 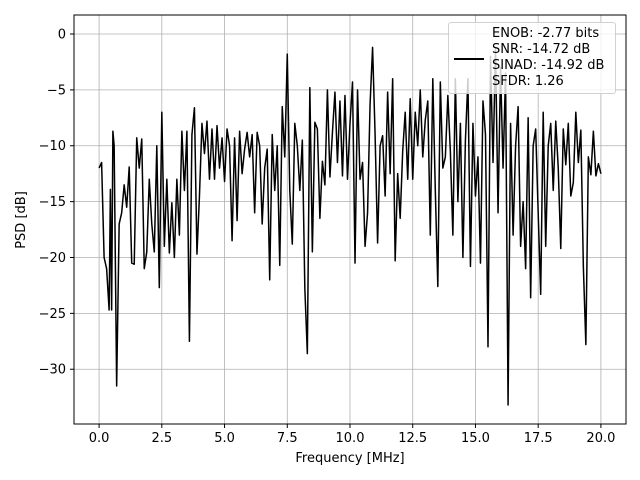 I want to click on x-tick-label: 7.5, so click(x=287, y=438).